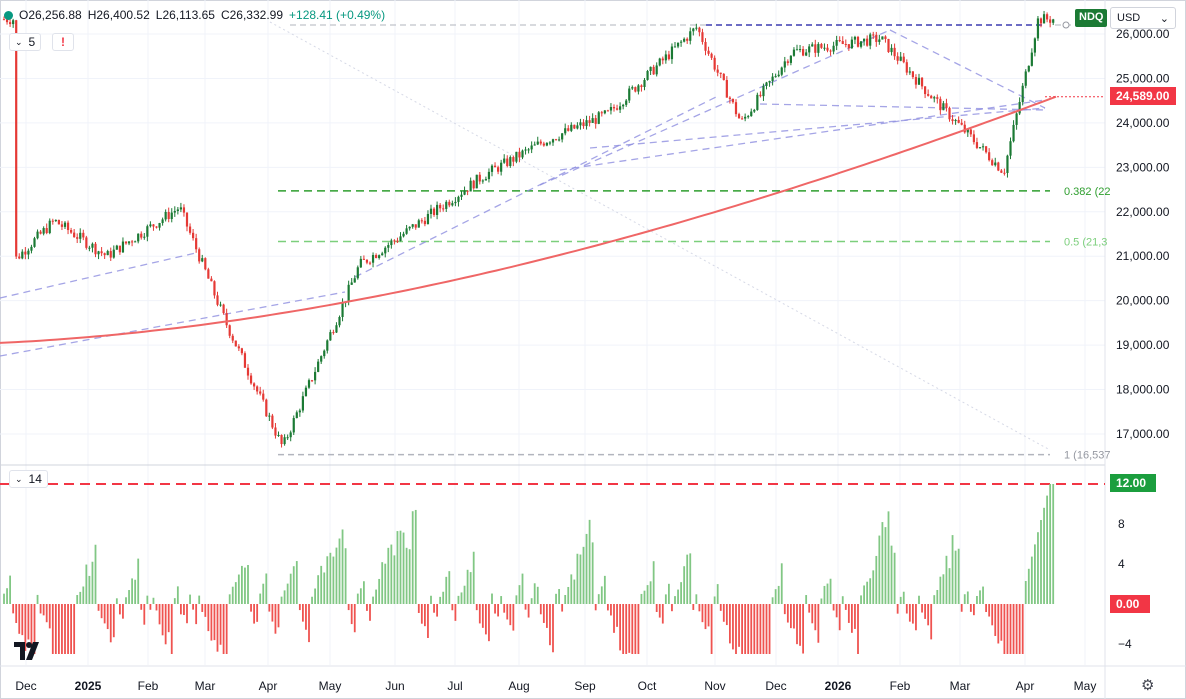  I want to click on indicator-legend-button: ⌄ 14, so click(28, 479).